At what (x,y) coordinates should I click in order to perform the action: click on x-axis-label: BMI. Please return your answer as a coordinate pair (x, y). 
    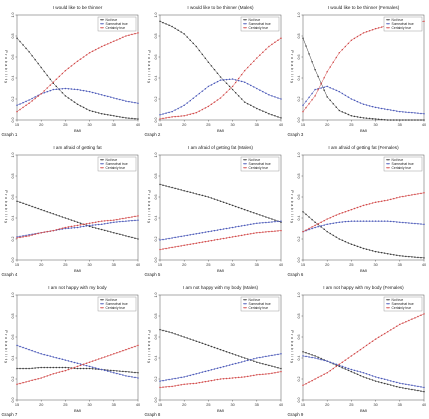
    Looking at the image, I should click on (77, 270).